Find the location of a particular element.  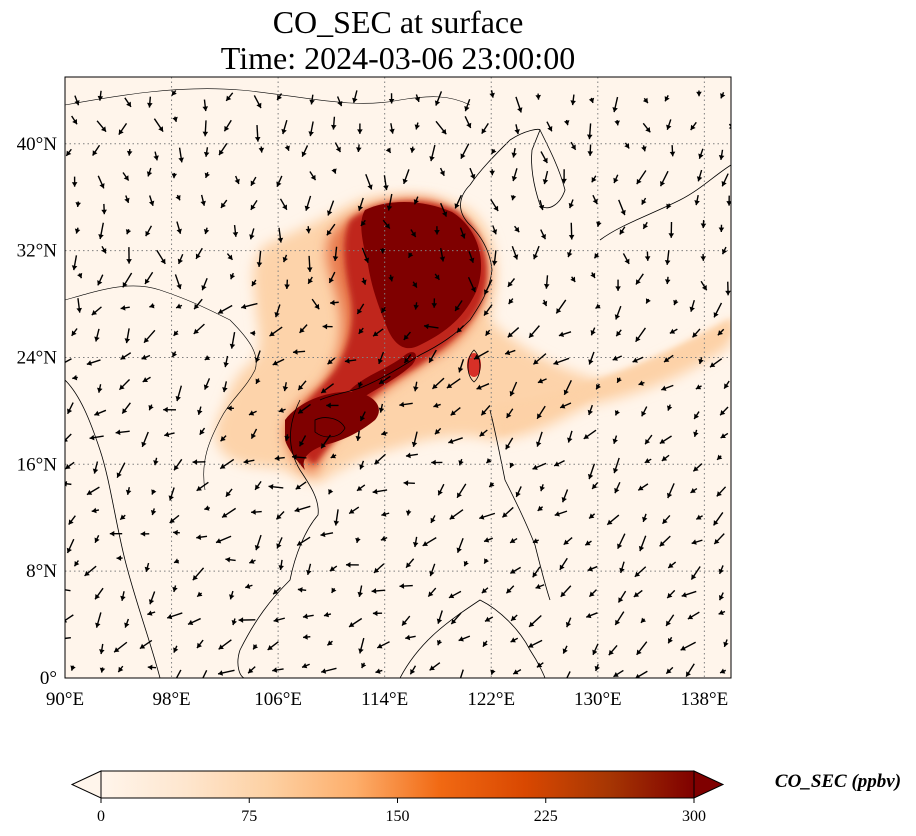

colorbar-ticks: 0 75 150 225 300 is located at coordinates (401, 811).